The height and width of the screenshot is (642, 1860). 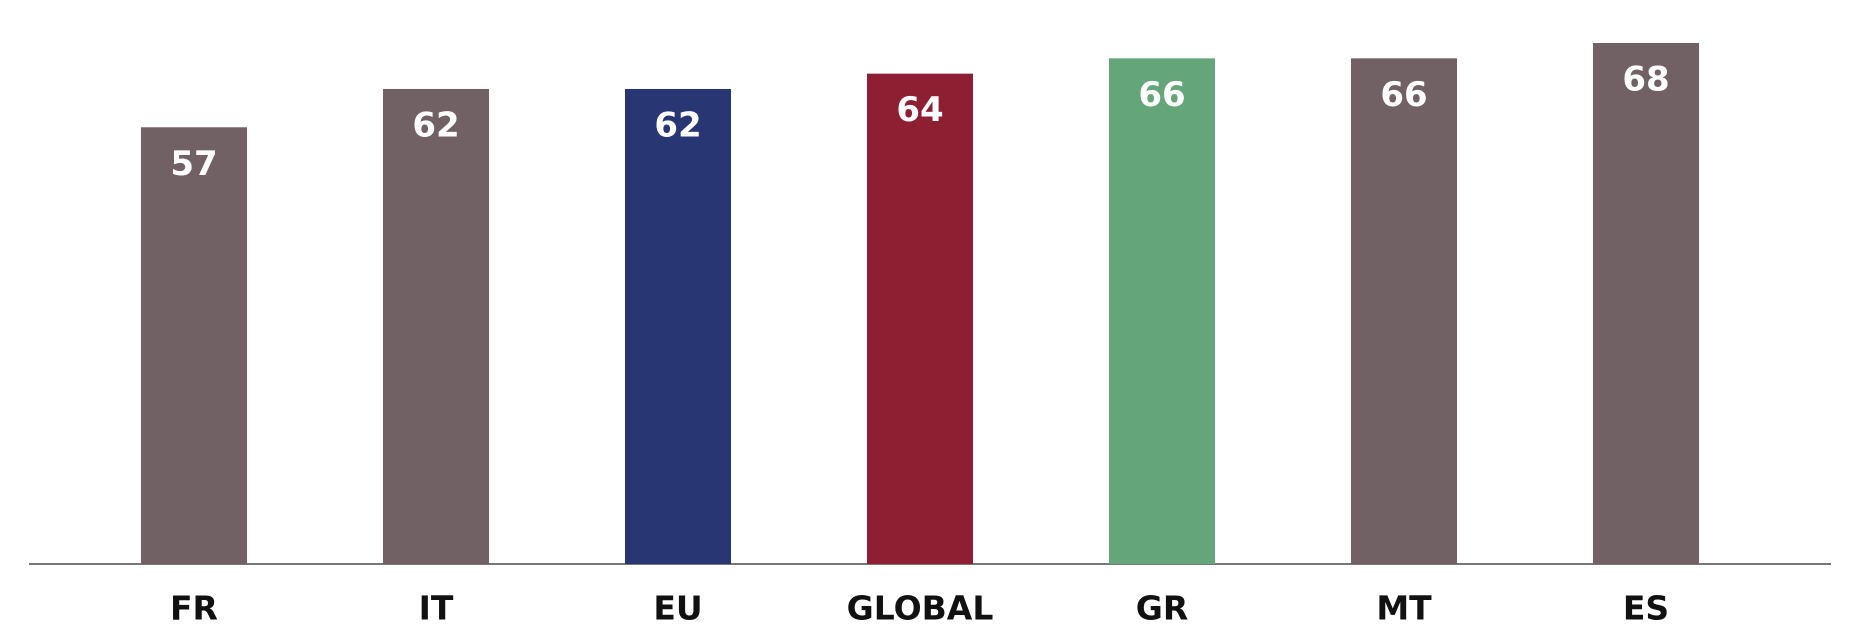 What do you see at coordinates (193, 164) in the screenshot?
I see `value-label: 57` at bounding box center [193, 164].